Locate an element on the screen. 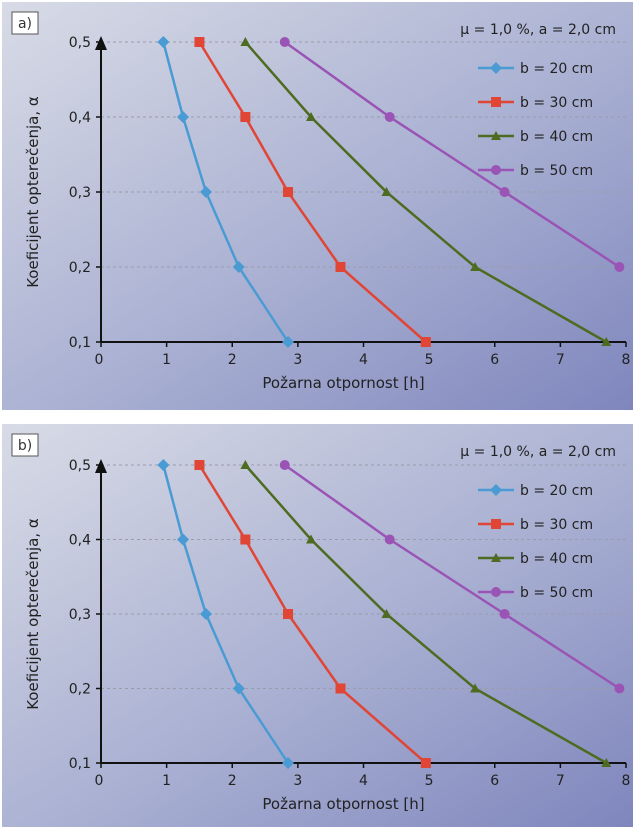  panel-label: a) is located at coordinates (25, 24).